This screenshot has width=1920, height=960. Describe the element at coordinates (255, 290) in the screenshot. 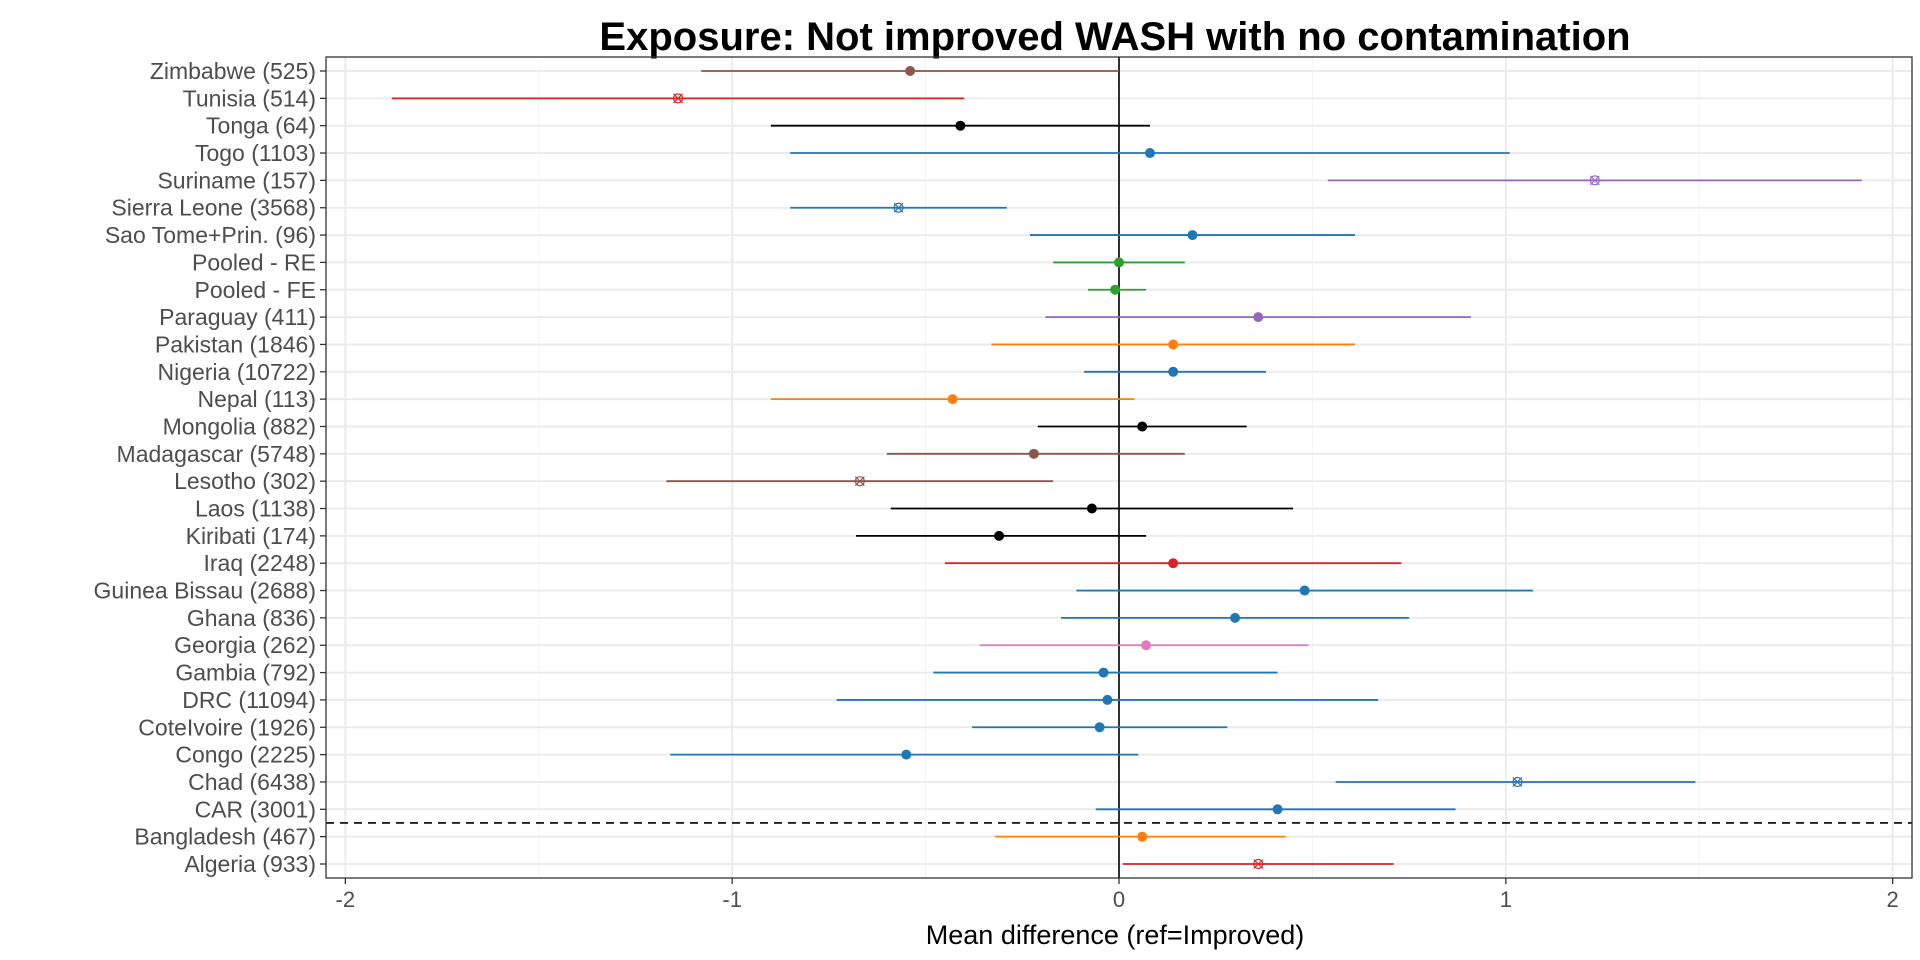

I see `y-tick-label: Pooled - FE` at that location.